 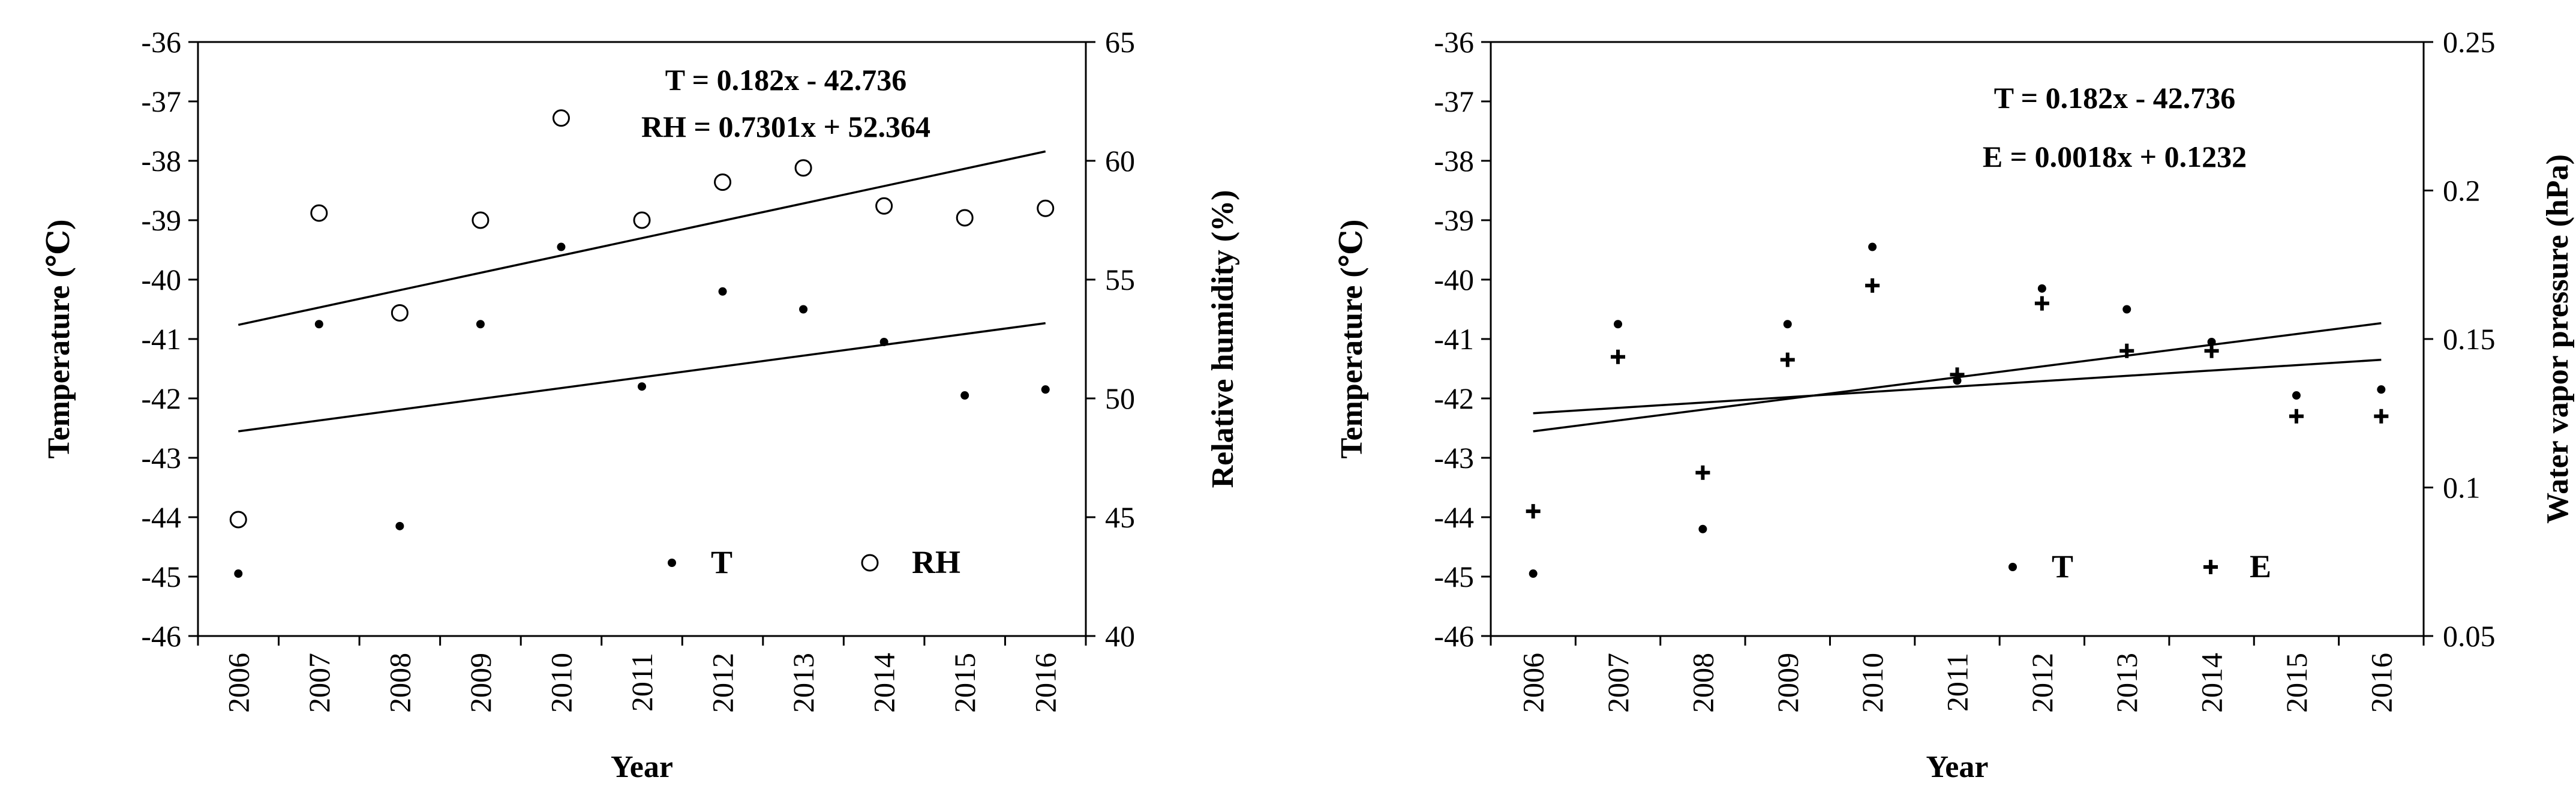 What do you see at coordinates (1454, 339) in the screenshot?
I see `y-left-tick-label: -41` at bounding box center [1454, 339].